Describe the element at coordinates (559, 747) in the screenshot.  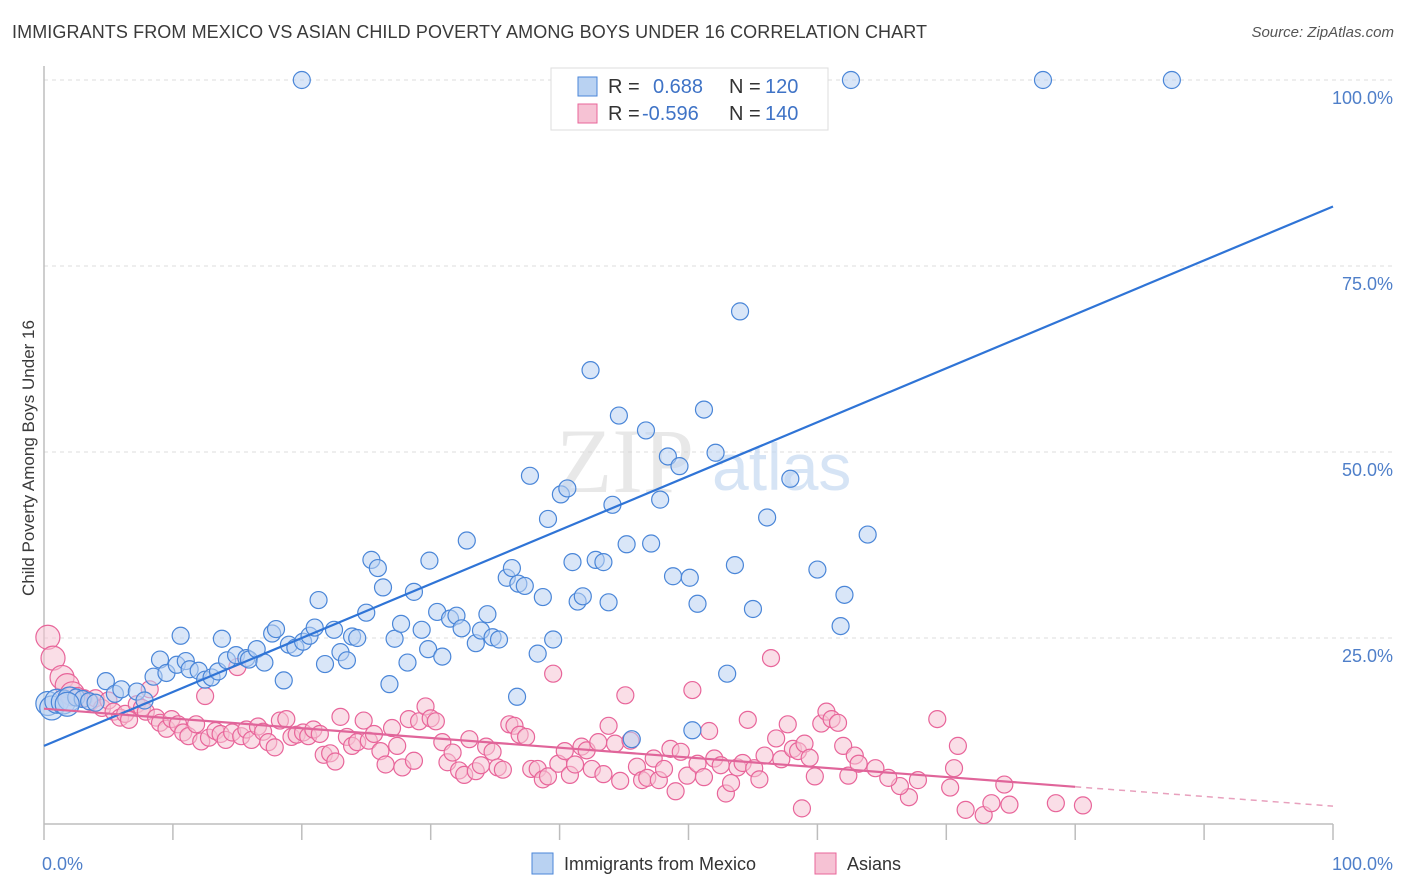
I see `asians-trend-line` at that location.